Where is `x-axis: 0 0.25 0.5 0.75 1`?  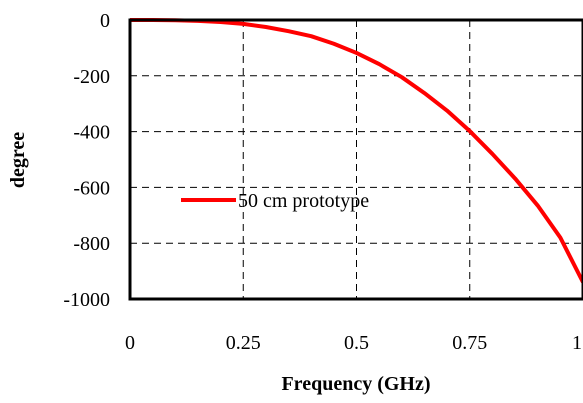 x-axis: 0 0.25 0.5 0.75 1 is located at coordinates (353, 343).